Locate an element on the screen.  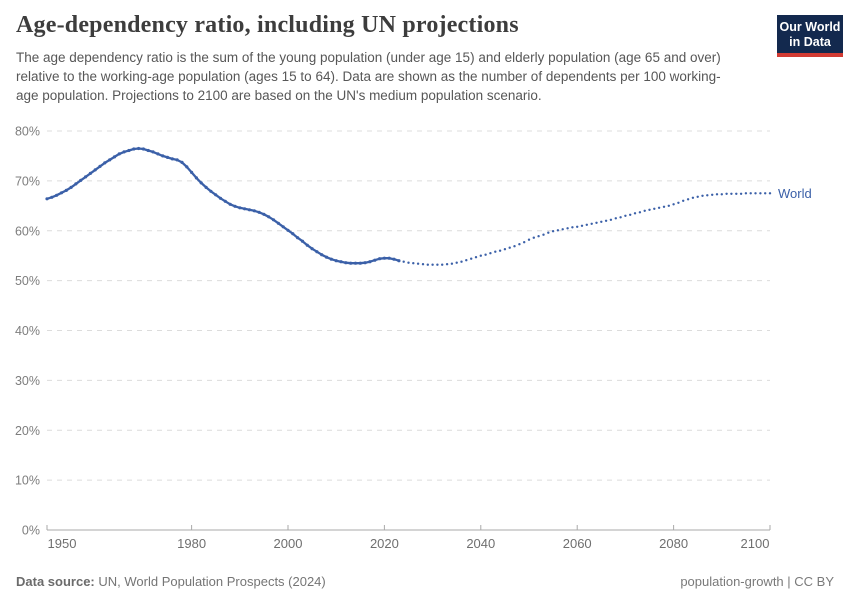
y-tick-label: 40% is located at coordinates (27, 331).